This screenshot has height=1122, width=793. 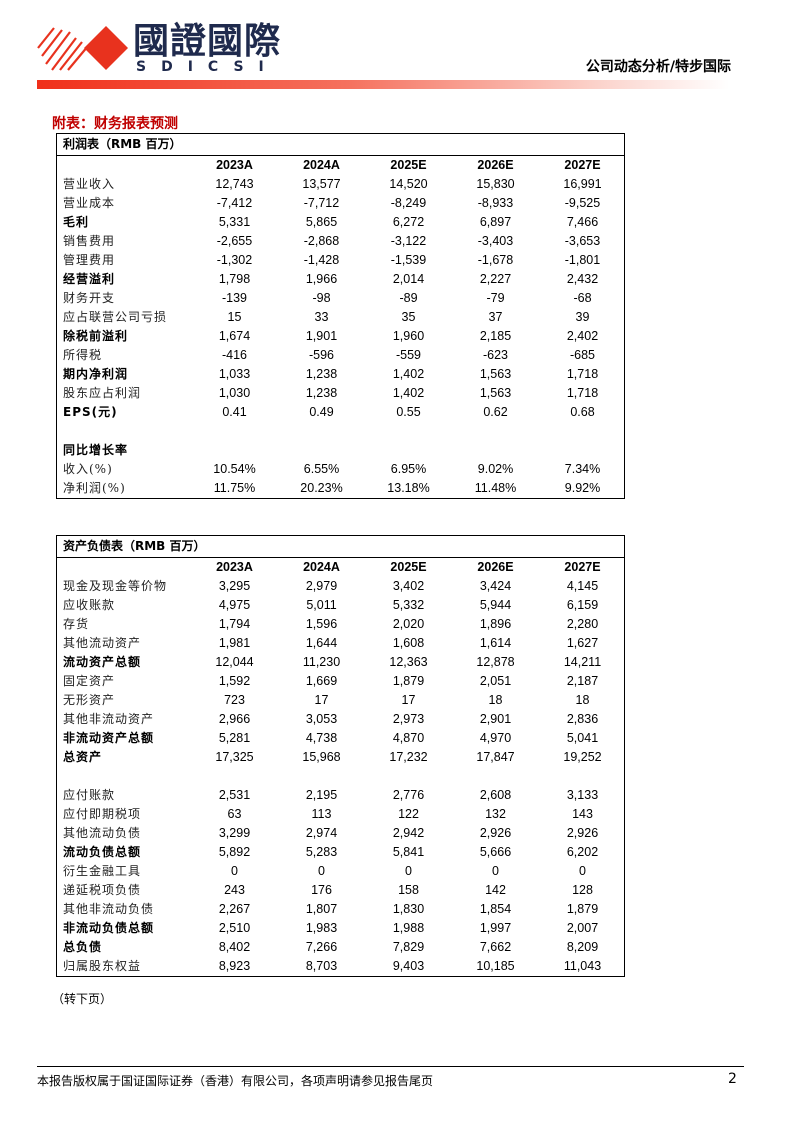 I want to click on table-row: EPS(元) 0.41 0.49 0.55 0.62 0.68, so click(x=341, y=412).